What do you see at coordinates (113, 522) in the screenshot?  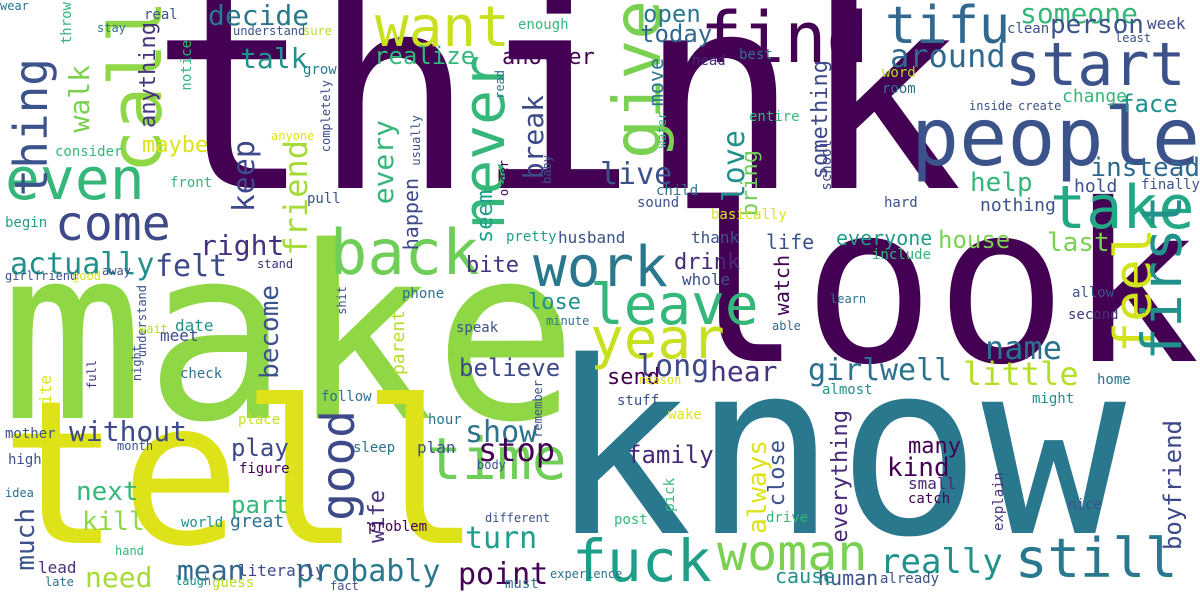 I see `word-77: kill` at bounding box center [113, 522].